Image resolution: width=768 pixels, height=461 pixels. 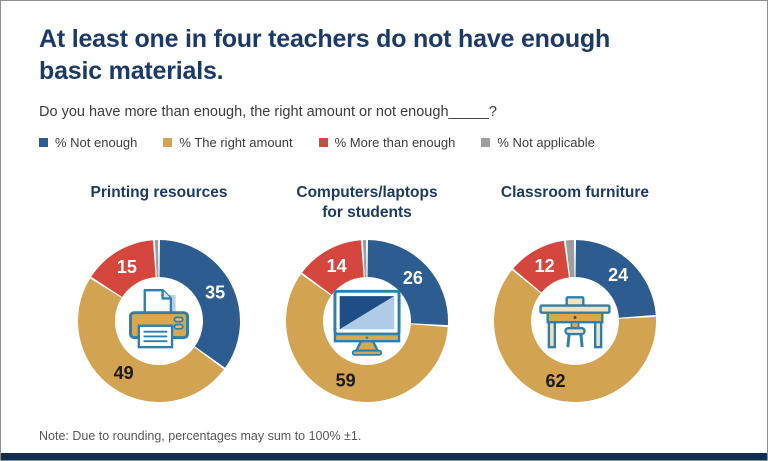 I want to click on legend-label: % Not enough, so click(x=96, y=142).